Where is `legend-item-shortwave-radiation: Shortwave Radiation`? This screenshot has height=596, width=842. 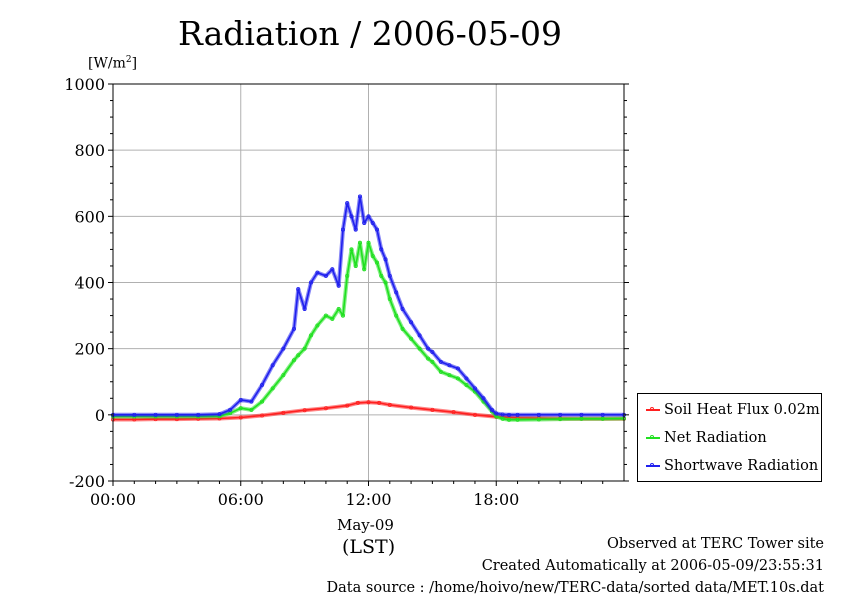 legend-item-shortwave-radiation: Shortwave Radiation is located at coordinates (732, 466).